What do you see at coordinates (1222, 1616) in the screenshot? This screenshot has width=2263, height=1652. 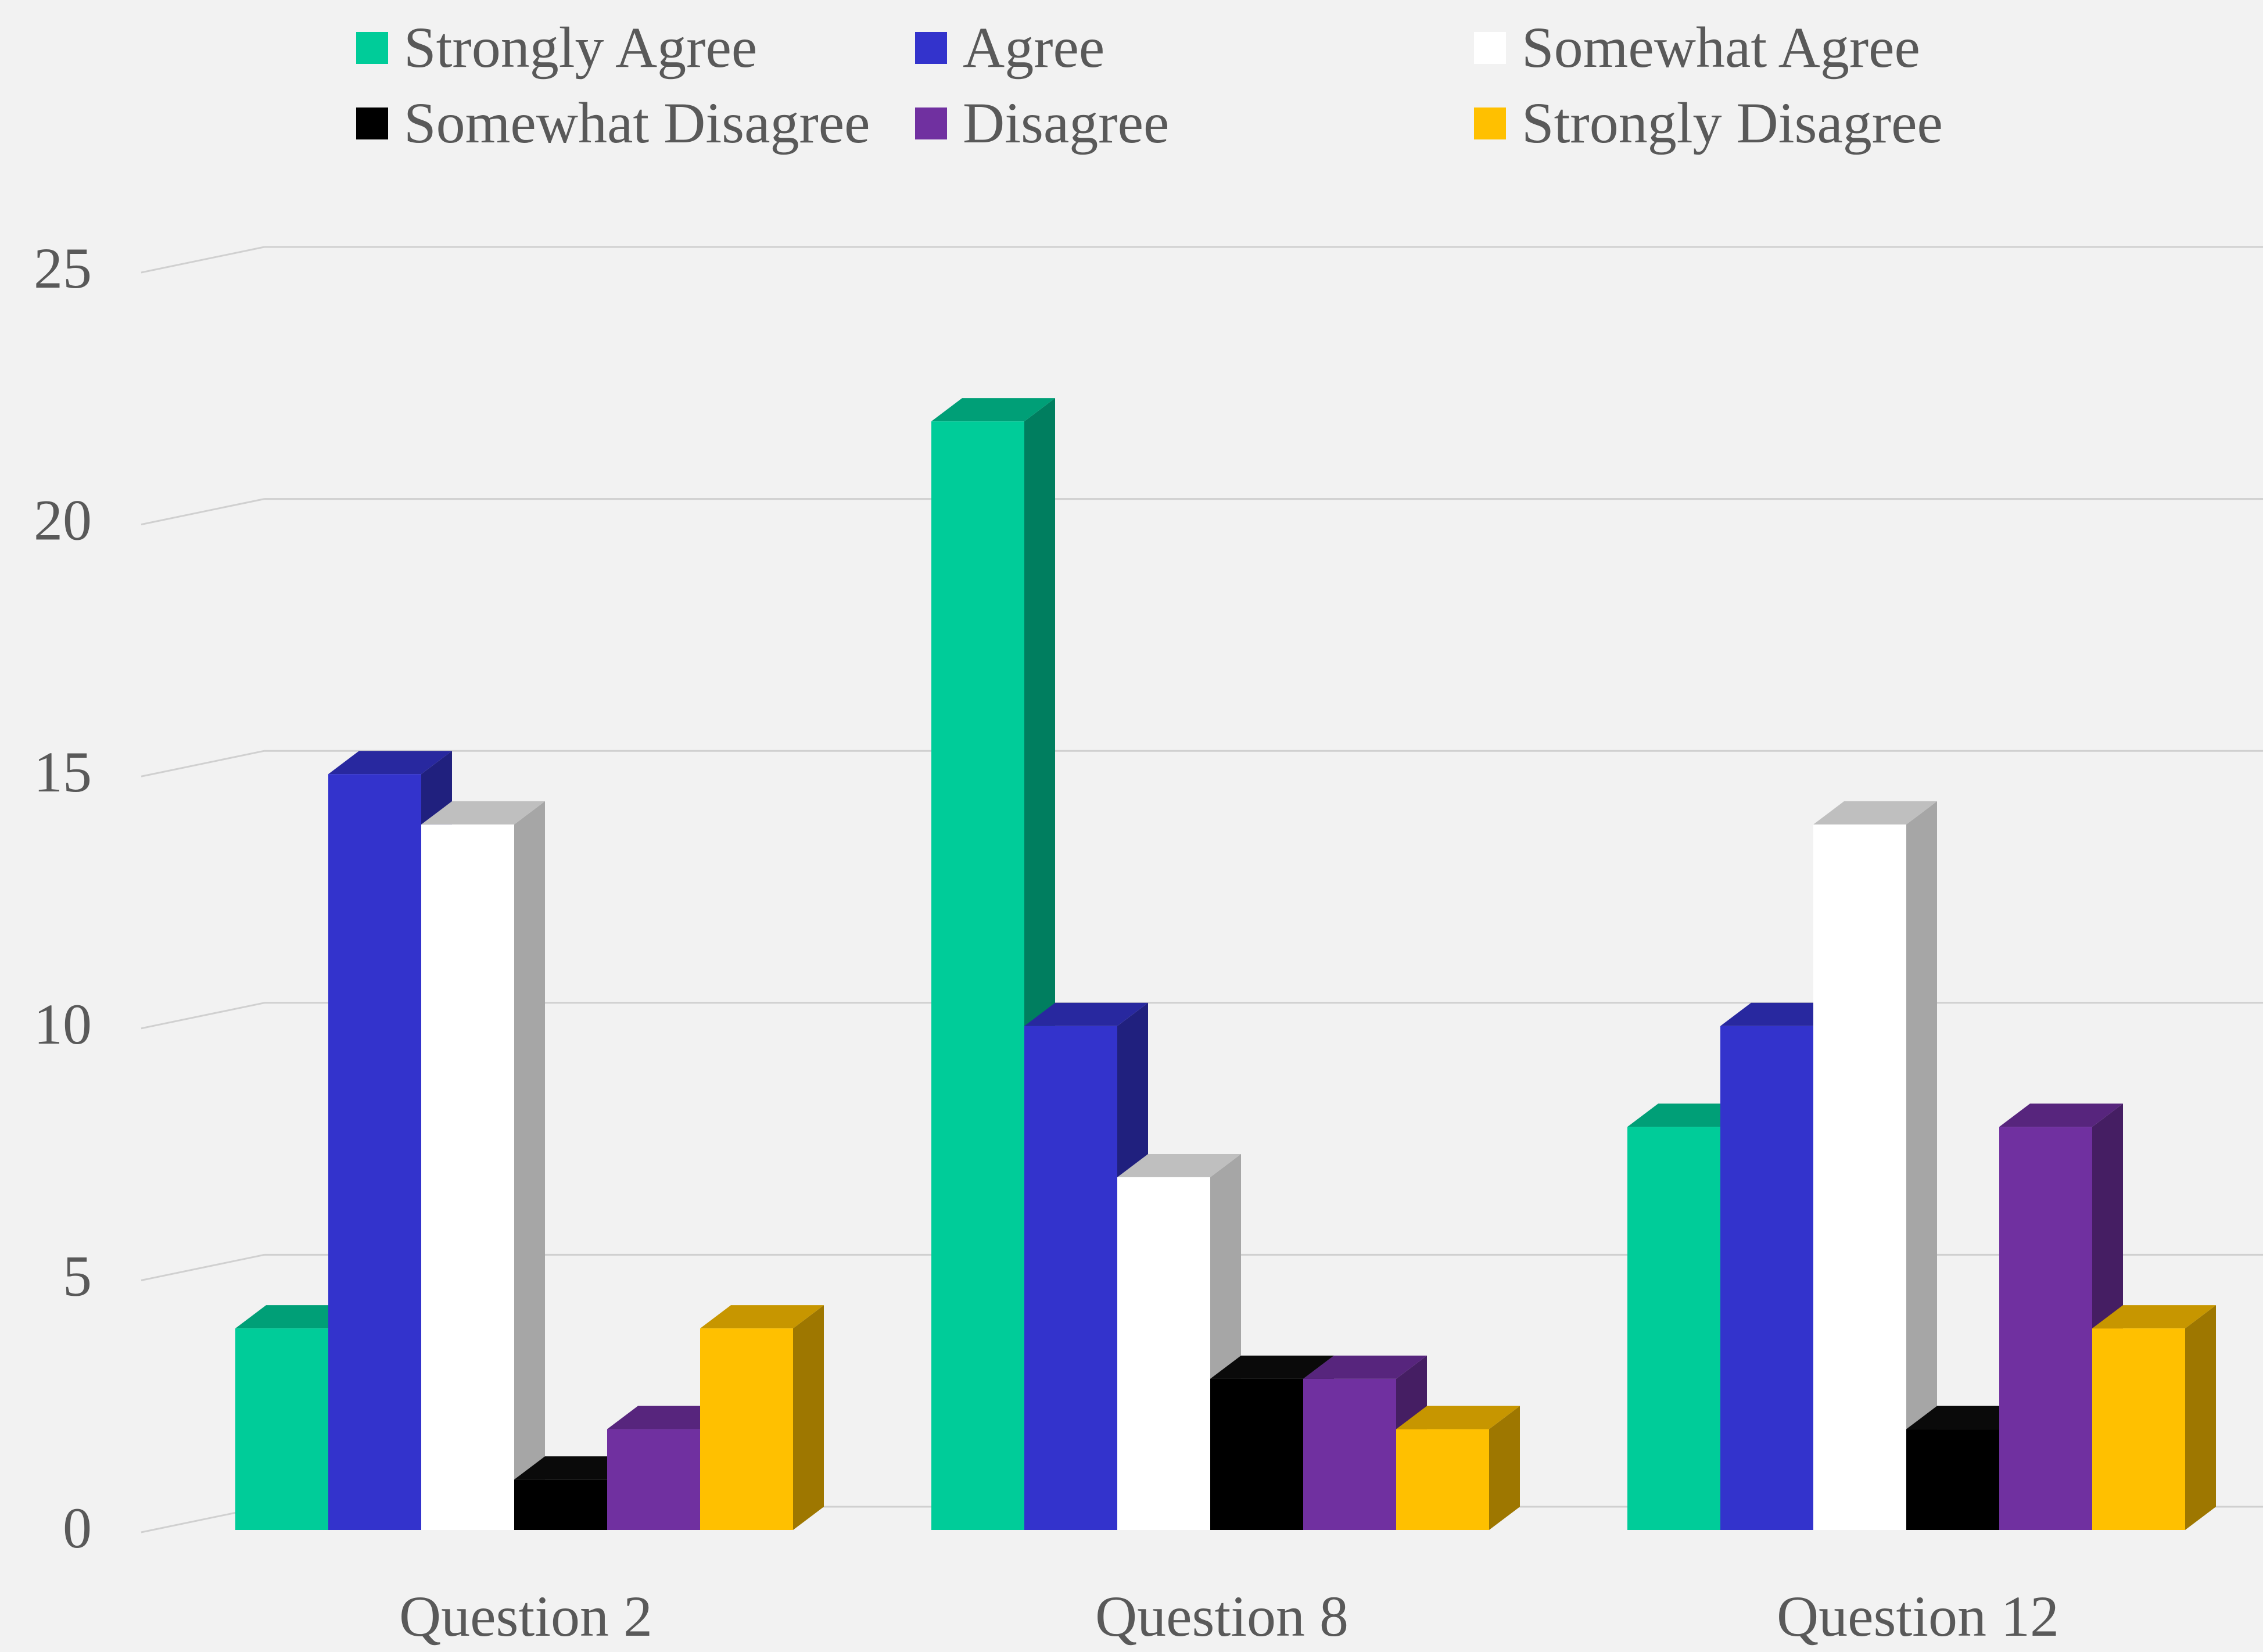 I see `x-category-label: Question 8` at bounding box center [1222, 1616].